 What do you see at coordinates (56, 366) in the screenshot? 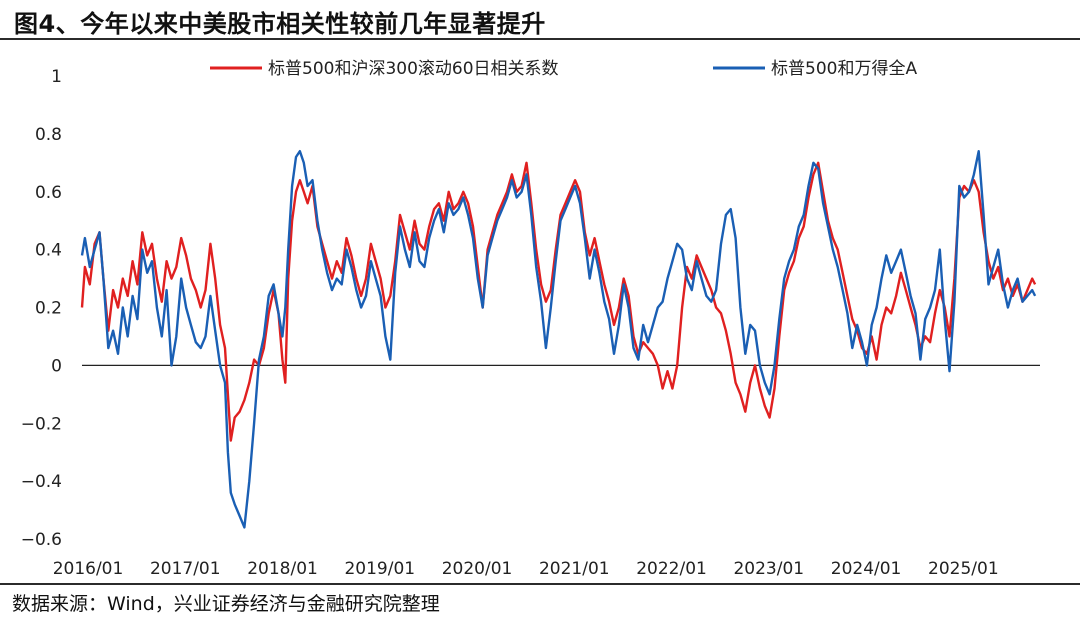
I see `y-tick-label: 0` at bounding box center [56, 366].